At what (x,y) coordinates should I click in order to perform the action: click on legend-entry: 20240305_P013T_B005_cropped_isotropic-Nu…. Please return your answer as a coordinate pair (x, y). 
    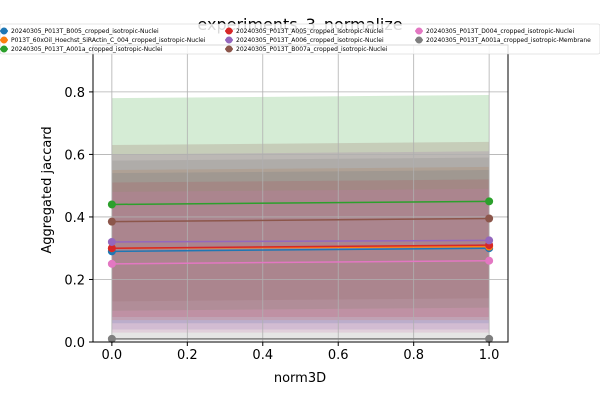
    Looking at the image, I should click on (79, 31).